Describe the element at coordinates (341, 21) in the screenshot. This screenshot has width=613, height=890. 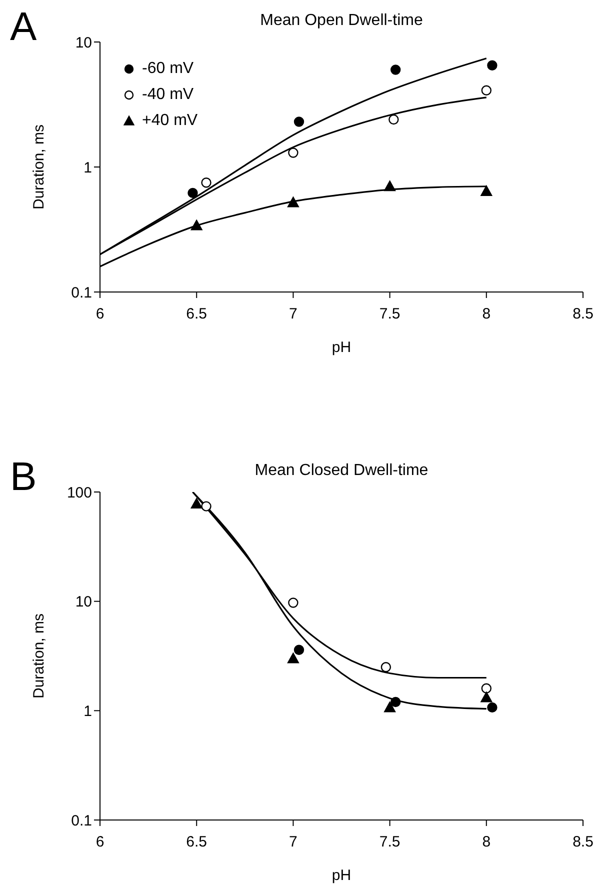
I see `chart-title: Mean Open Dwell-time` at that location.